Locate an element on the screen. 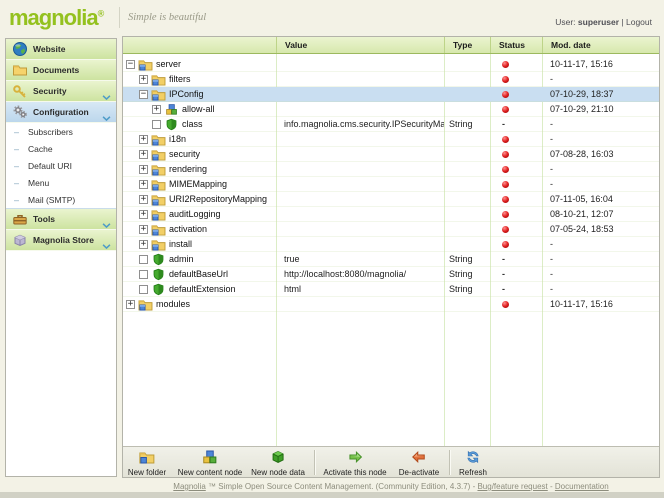  sidebar-subitem-default-uri: – Default URI is located at coordinates (61, 165).